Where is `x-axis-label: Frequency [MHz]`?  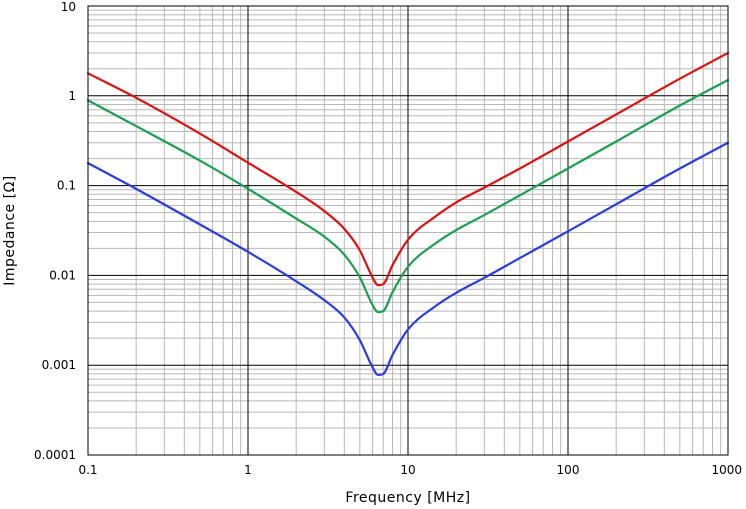 x-axis-label: Frequency [MHz] is located at coordinates (407, 498).